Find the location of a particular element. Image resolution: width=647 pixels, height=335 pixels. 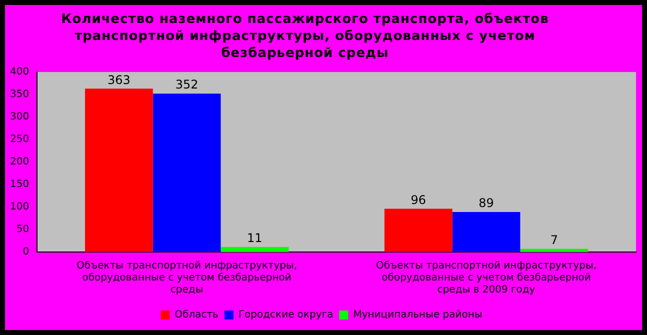

y-tick-label: 0 is located at coordinates (26, 252).